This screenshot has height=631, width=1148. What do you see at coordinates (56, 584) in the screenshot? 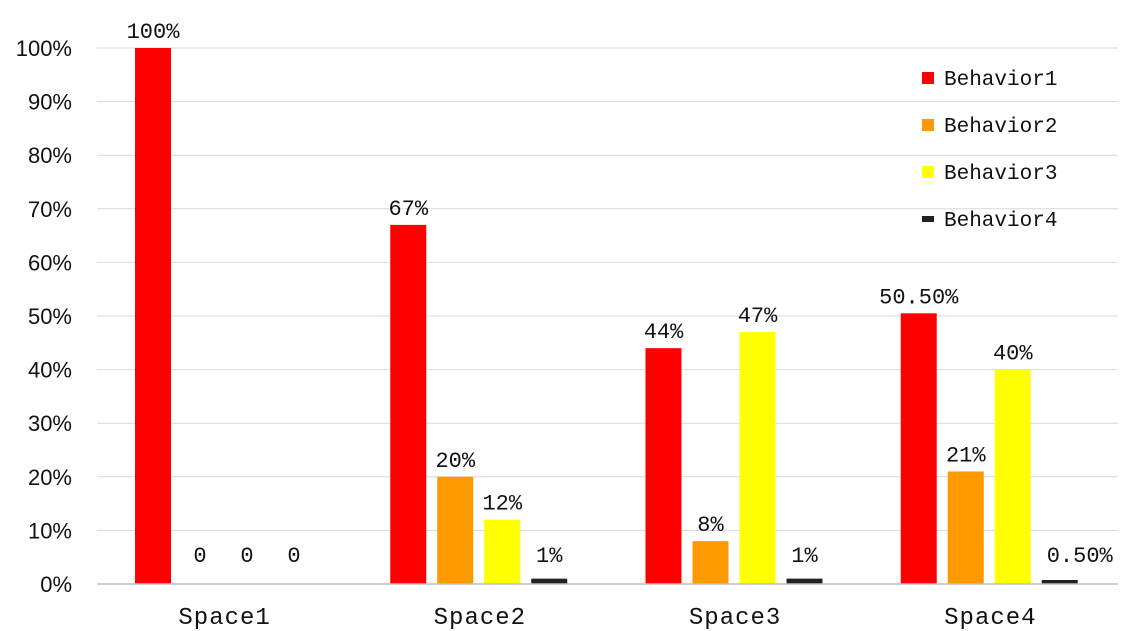
I see `y-tick-label: 0%` at bounding box center [56, 584].